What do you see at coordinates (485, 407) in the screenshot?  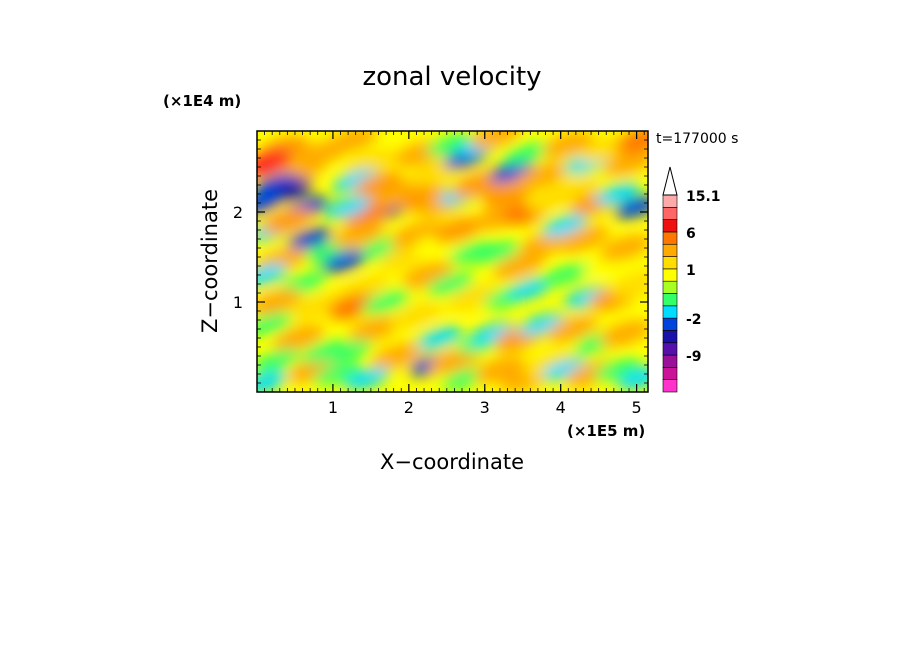 I see `x-tick-label: 3` at bounding box center [485, 407].